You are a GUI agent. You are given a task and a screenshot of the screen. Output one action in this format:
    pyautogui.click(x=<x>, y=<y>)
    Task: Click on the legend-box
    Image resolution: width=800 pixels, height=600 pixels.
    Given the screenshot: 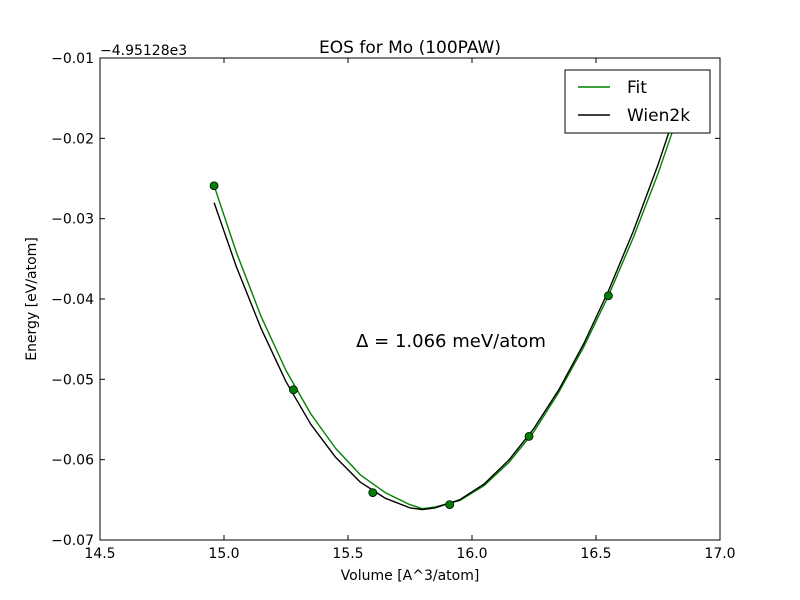 What is the action you would take?
    pyautogui.click(x=637, y=101)
    